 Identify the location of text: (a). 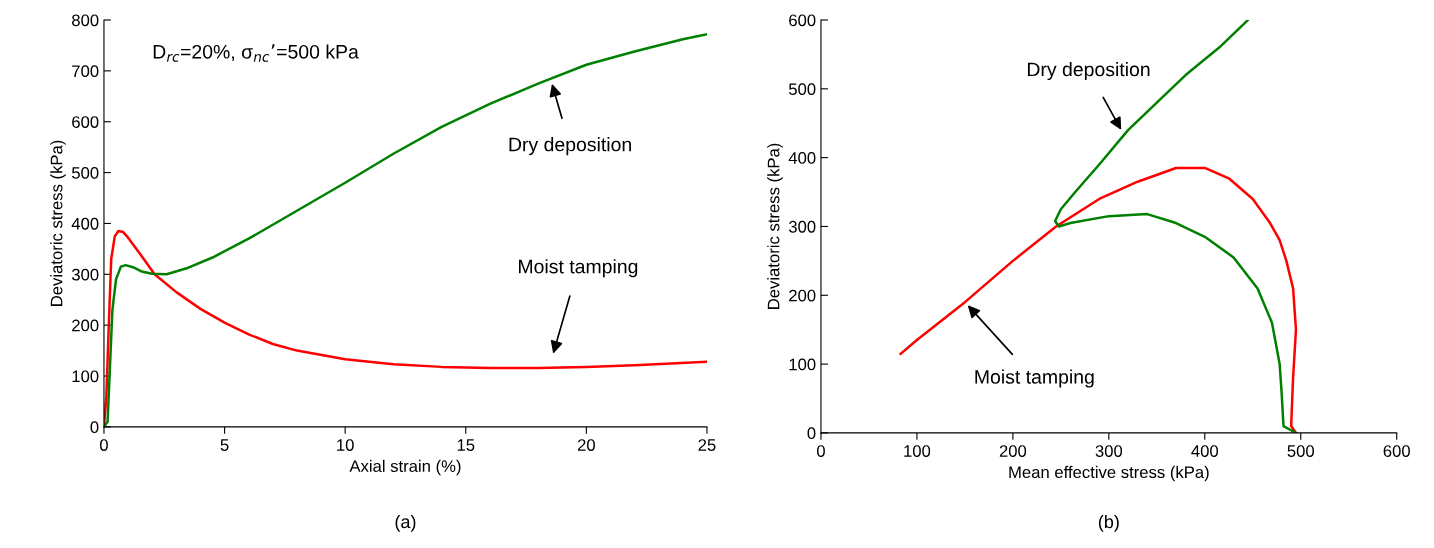
(405, 523).